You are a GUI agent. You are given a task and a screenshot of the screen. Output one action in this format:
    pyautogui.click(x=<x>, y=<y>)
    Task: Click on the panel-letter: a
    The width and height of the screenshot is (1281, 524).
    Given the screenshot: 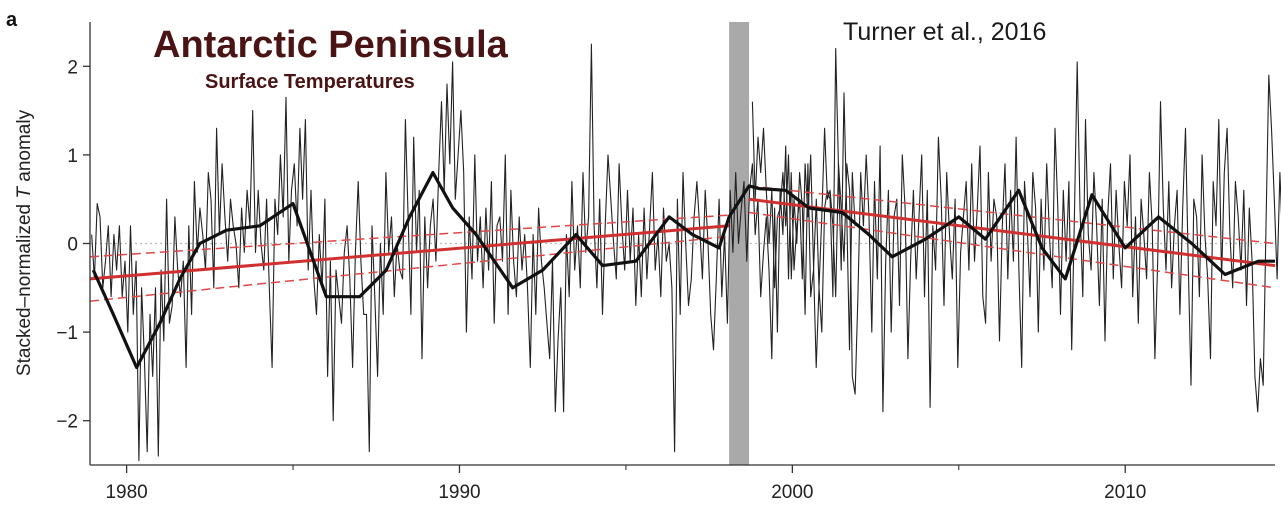 What is the action you would take?
    pyautogui.click(x=12, y=20)
    